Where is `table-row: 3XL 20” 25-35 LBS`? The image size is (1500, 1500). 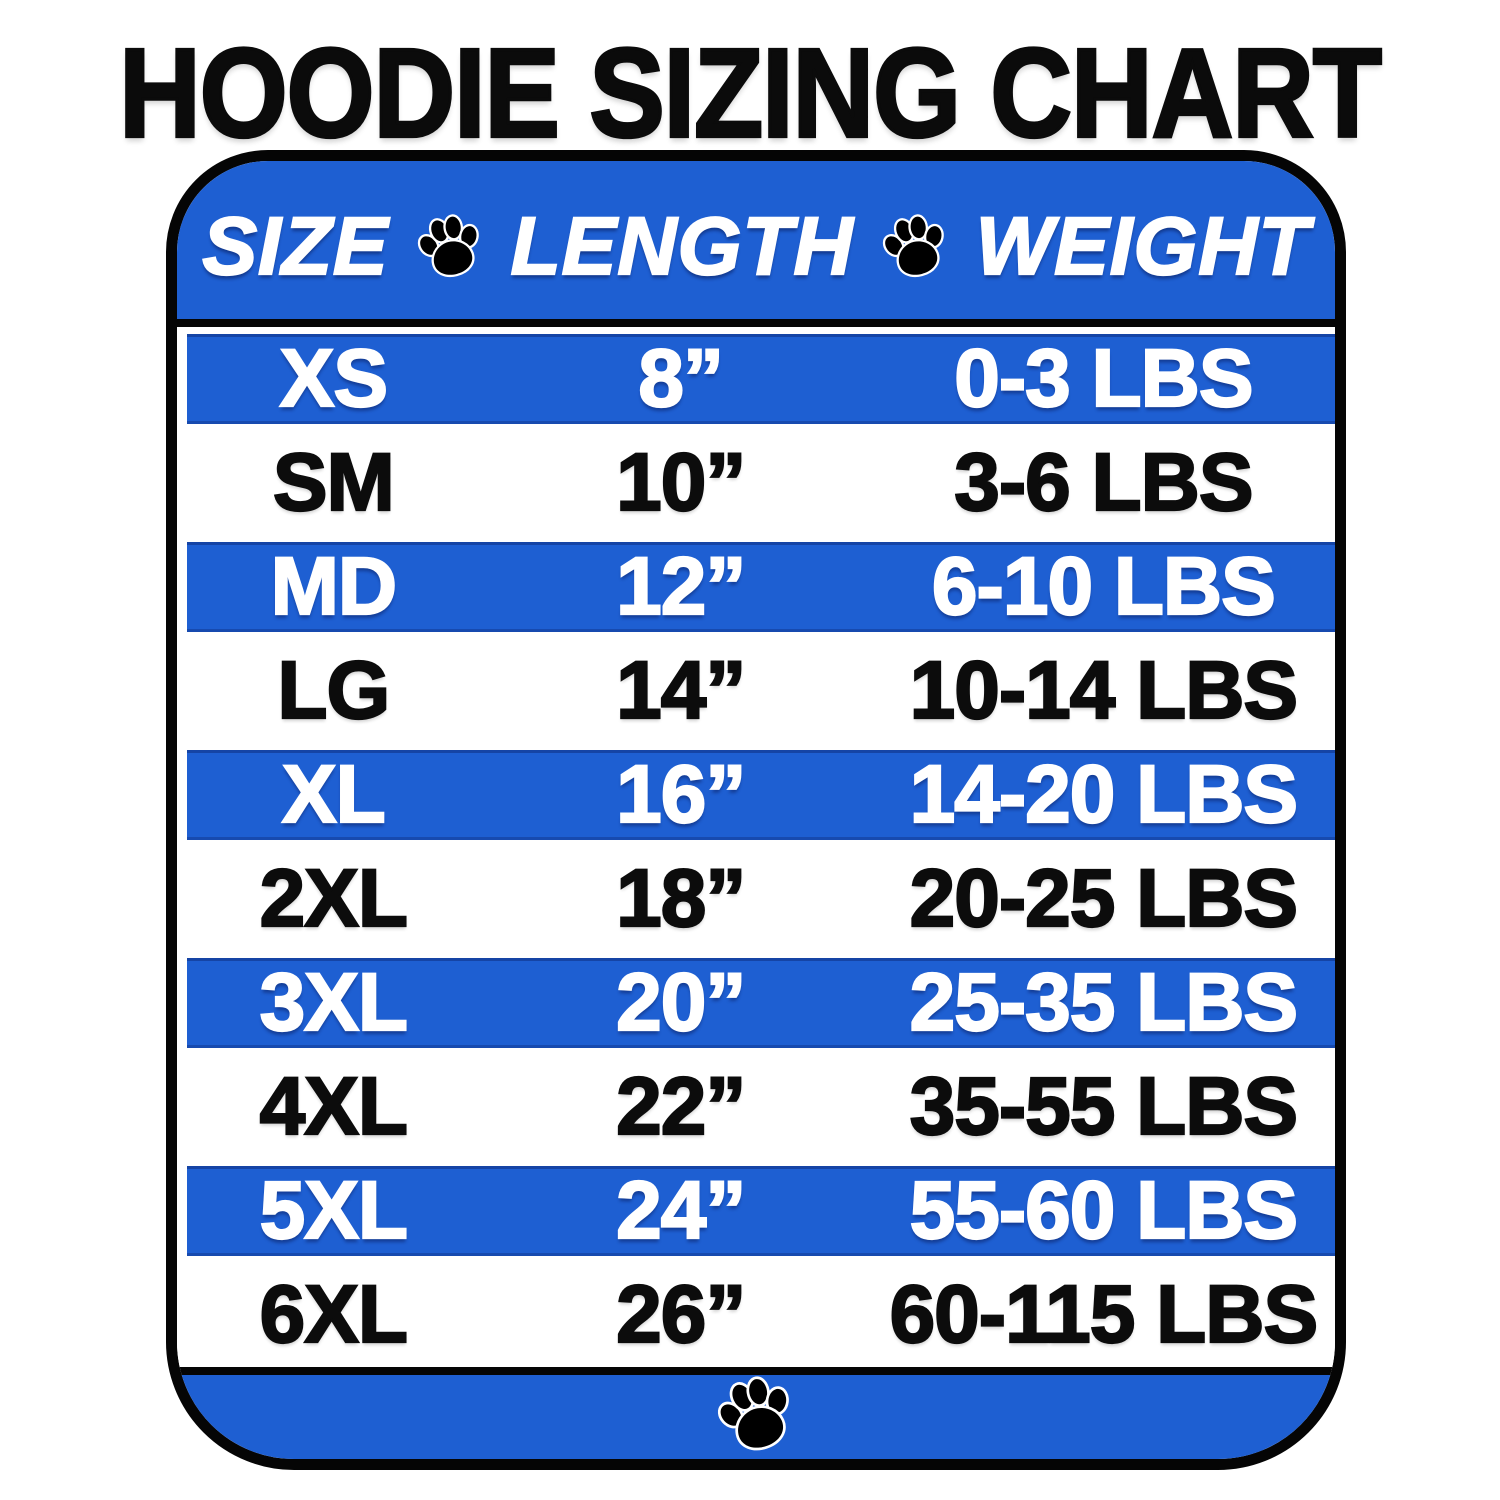
table-row: 3XL 20” 25-35 LBS is located at coordinates (756, 1003).